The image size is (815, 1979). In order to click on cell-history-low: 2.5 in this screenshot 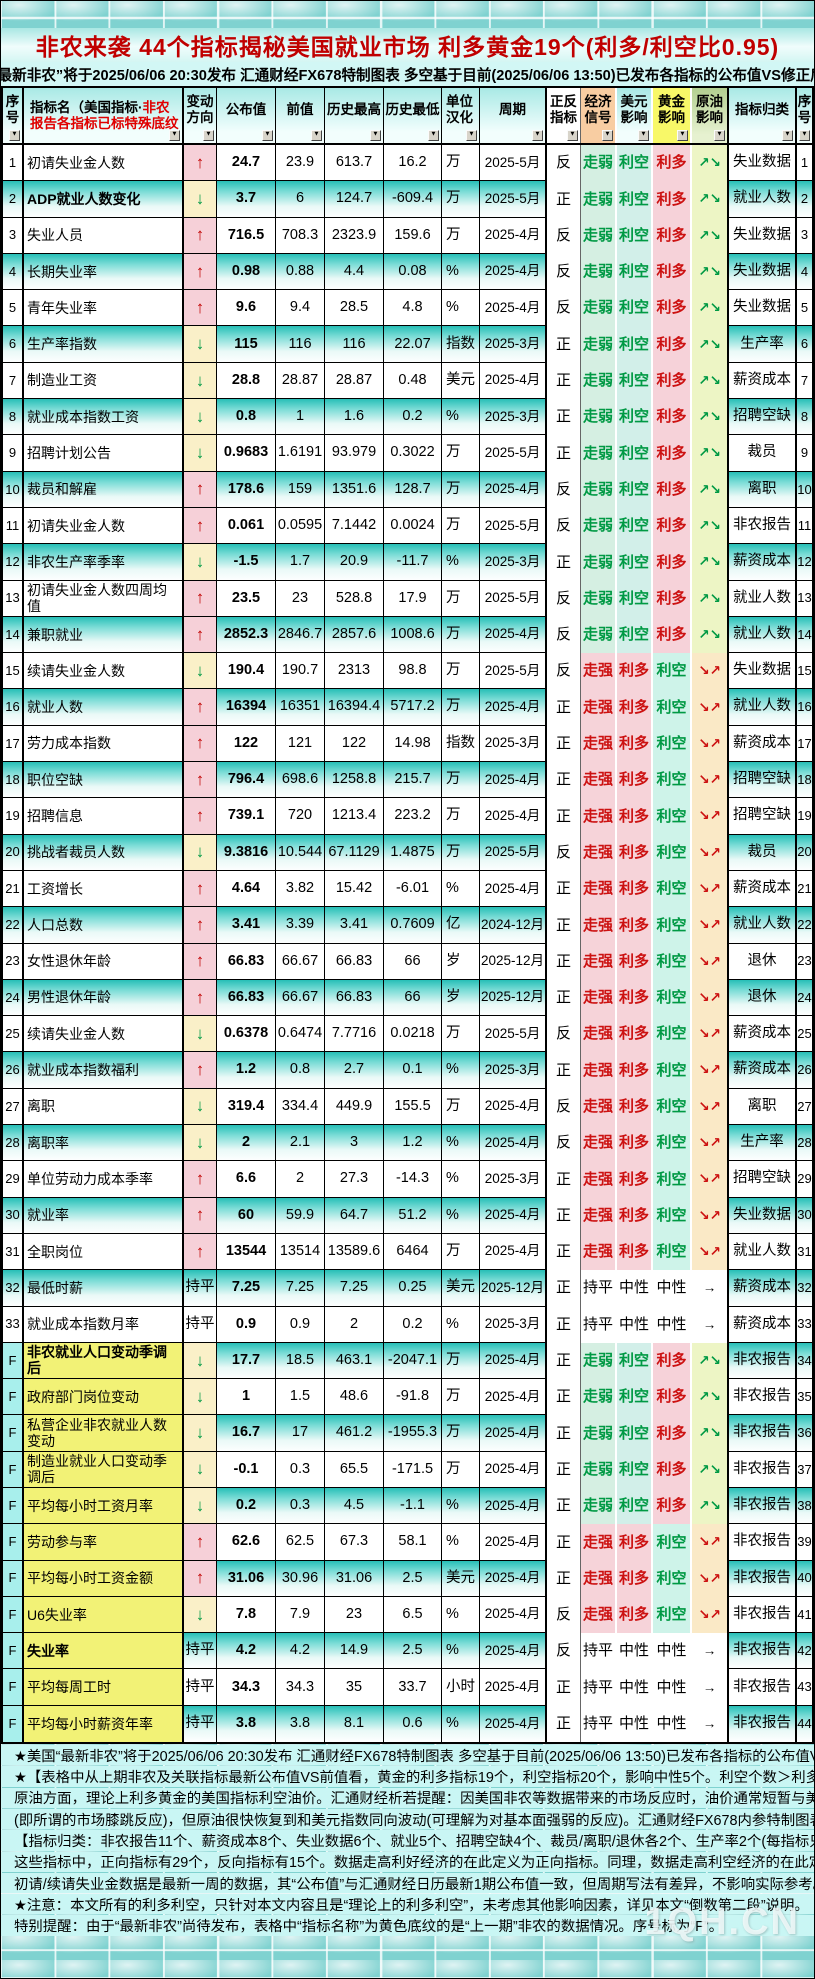, I will do `click(412, 1578)`.